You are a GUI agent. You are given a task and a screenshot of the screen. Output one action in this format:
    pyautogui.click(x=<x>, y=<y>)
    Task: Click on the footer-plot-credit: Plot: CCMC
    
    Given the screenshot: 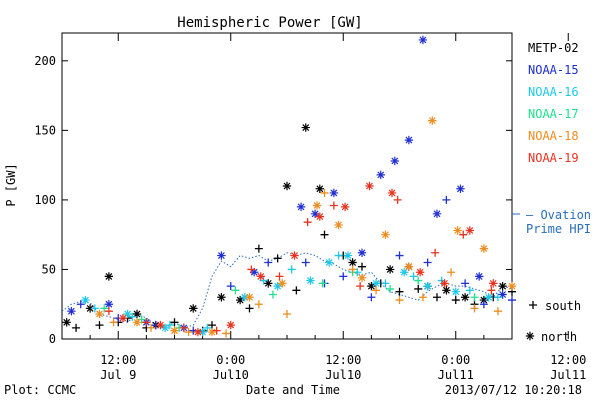 What is the action you would take?
    pyautogui.click(x=40, y=390)
    